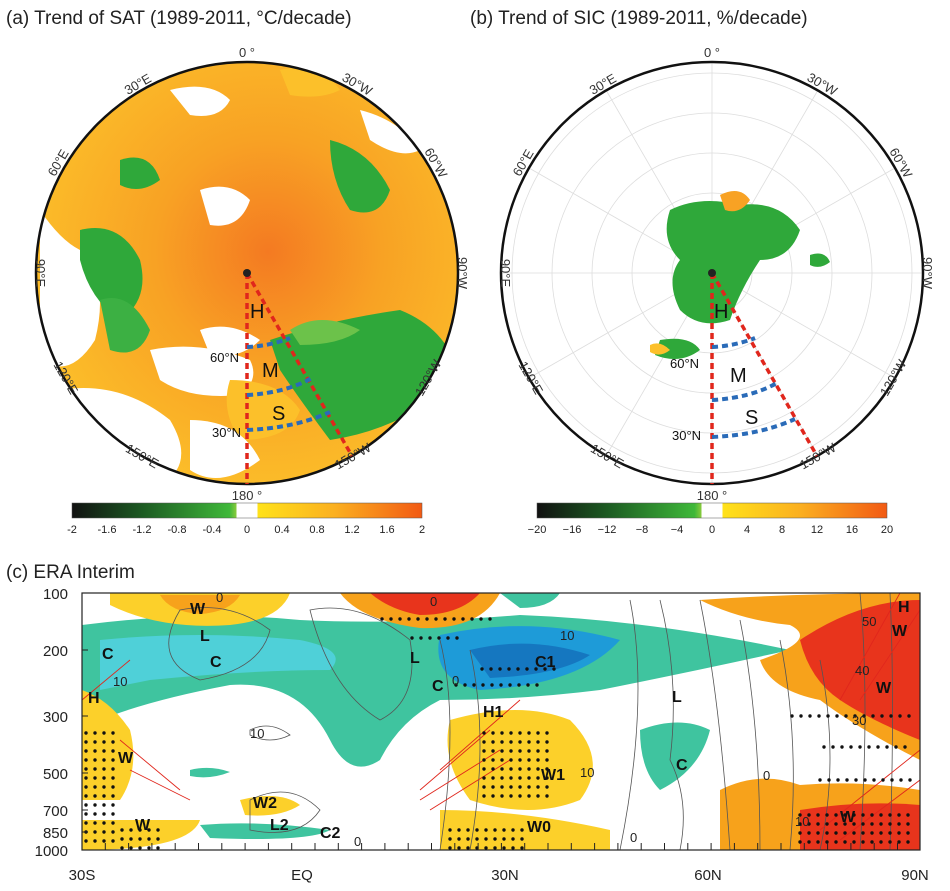 The image size is (950, 891). What do you see at coordinates (904, 607) in the screenshot?
I see `region-annotation: H` at bounding box center [904, 607].